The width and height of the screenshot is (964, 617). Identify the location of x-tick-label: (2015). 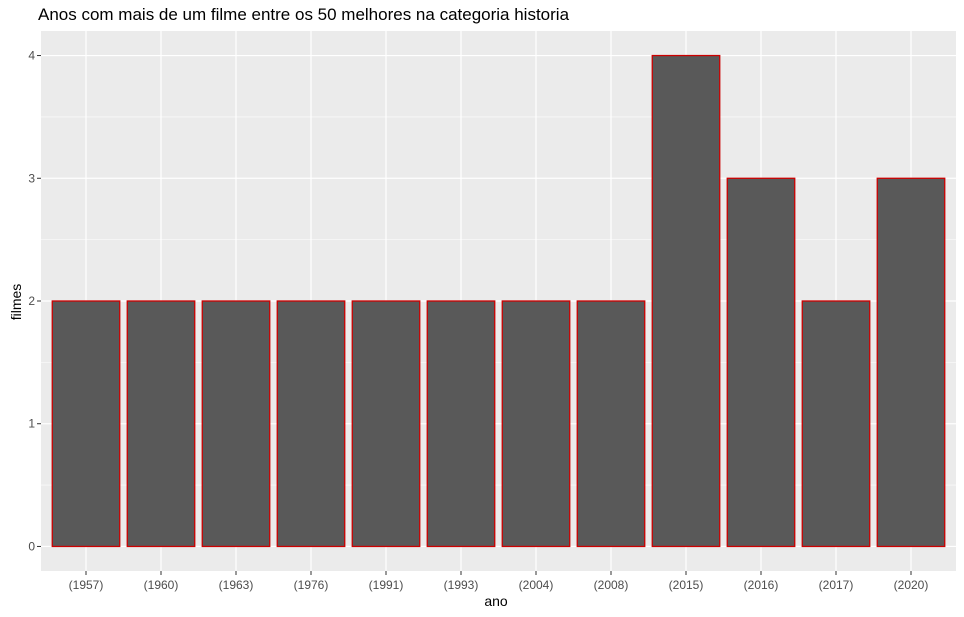
(686, 585).